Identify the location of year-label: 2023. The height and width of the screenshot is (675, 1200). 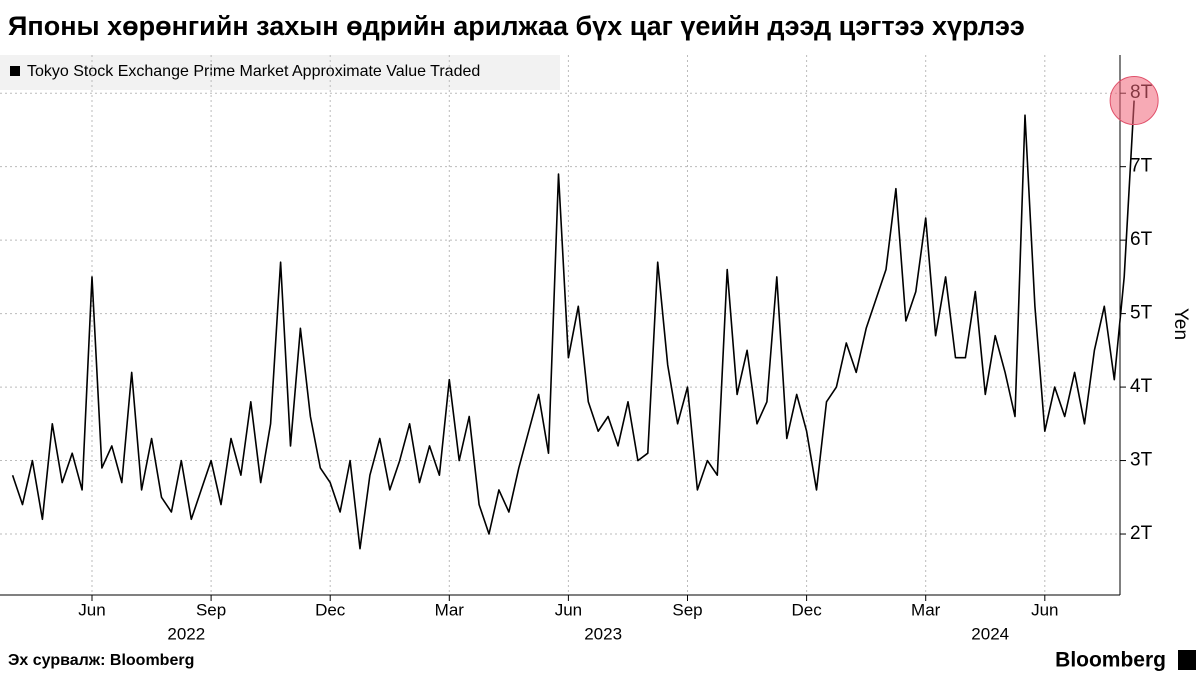
(603, 633).